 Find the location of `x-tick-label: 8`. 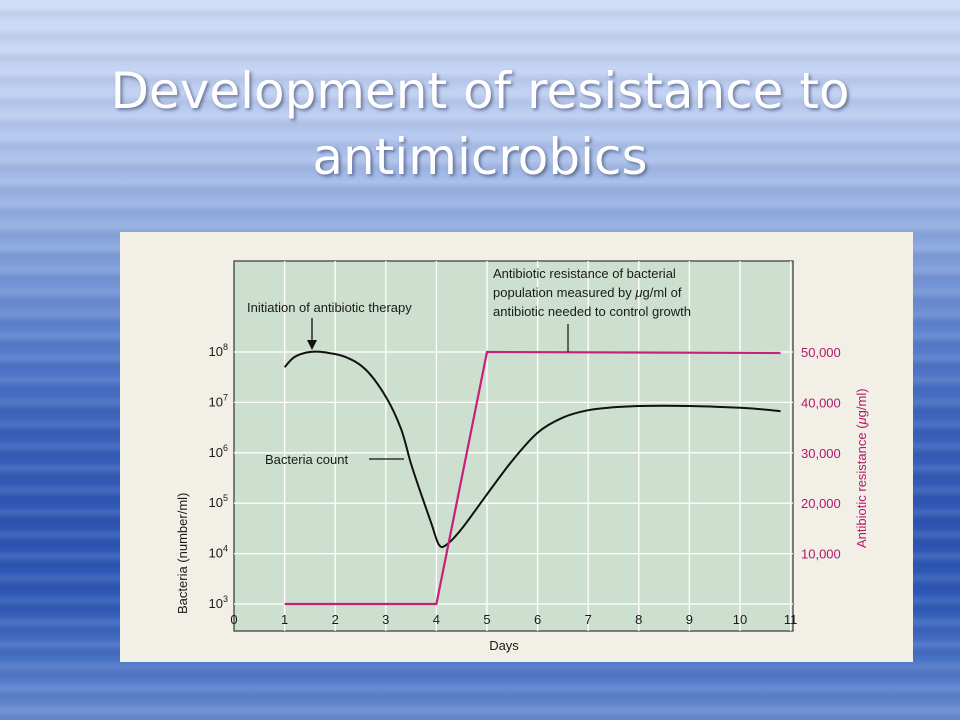

x-tick-label: 8 is located at coordinates (638, 619).